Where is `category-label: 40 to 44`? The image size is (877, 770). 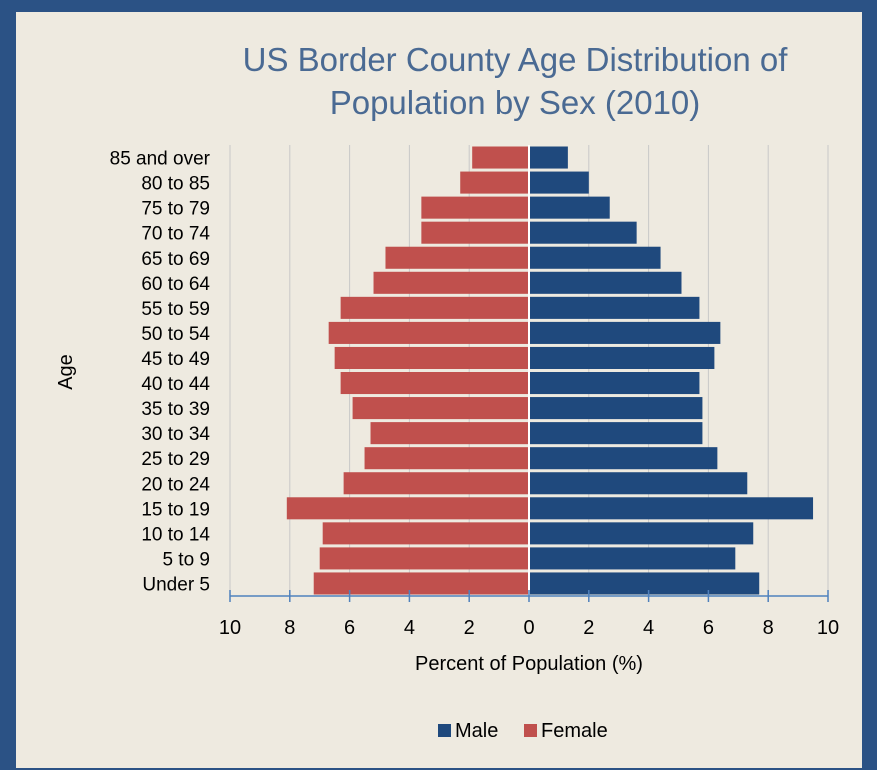
category-label: 40 to 44 is located at coordinates (175, 384).